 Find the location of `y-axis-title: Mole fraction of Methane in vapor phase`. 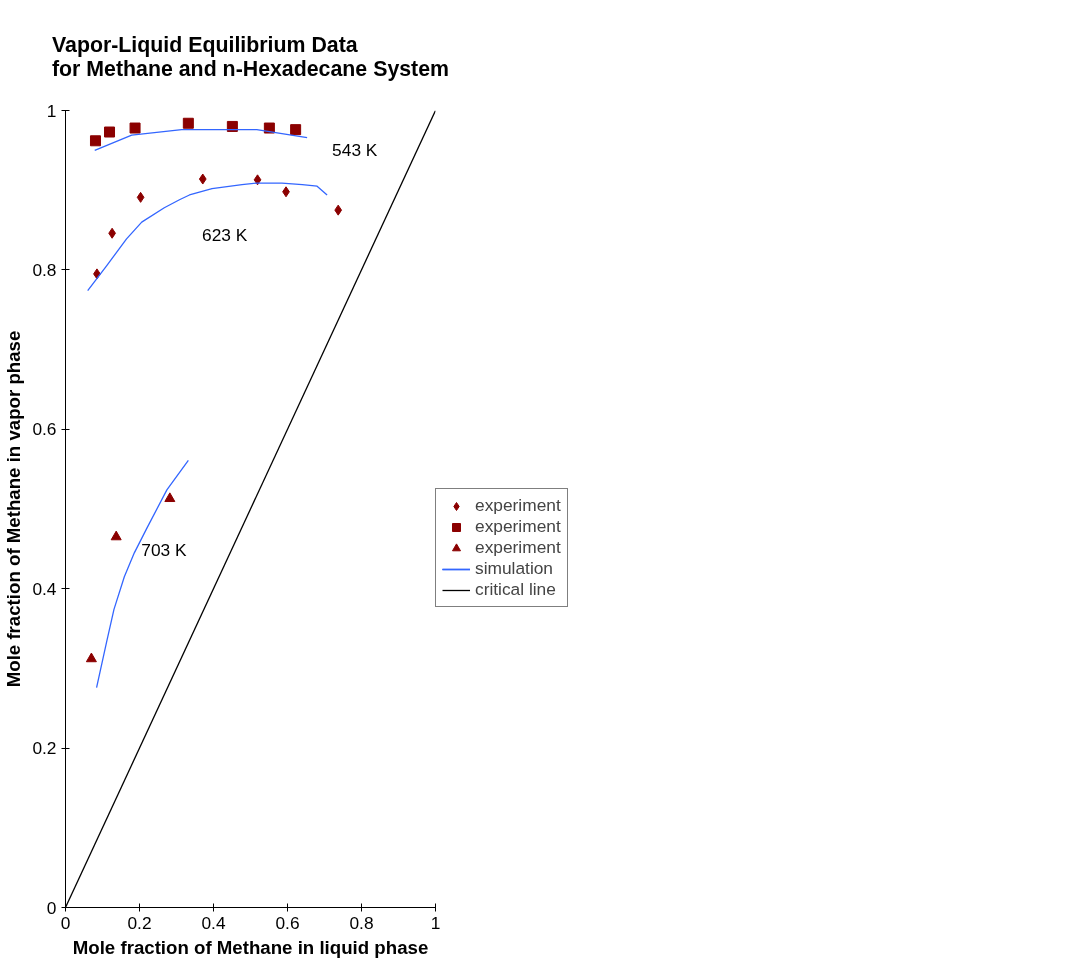

y-axis-title: Mole fraction of Methane in vapor phase is located at coordinates (14, 509).